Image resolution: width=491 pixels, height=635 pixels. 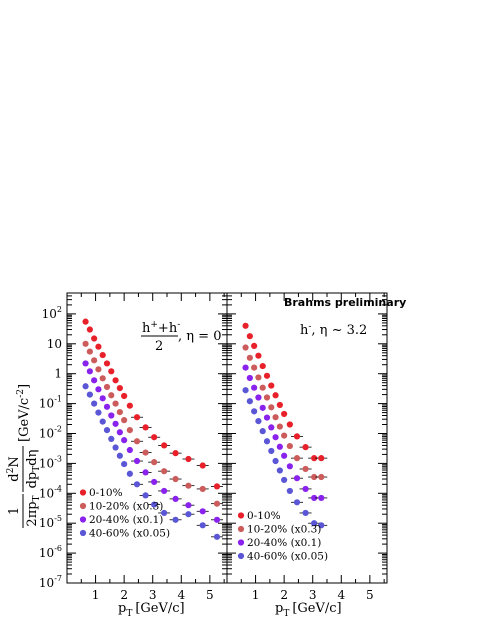 What do you see at coordinates (50, 462) in the screenshot?
I see `y-tick-label: 10⁻³` at bounding box center [50, 462].